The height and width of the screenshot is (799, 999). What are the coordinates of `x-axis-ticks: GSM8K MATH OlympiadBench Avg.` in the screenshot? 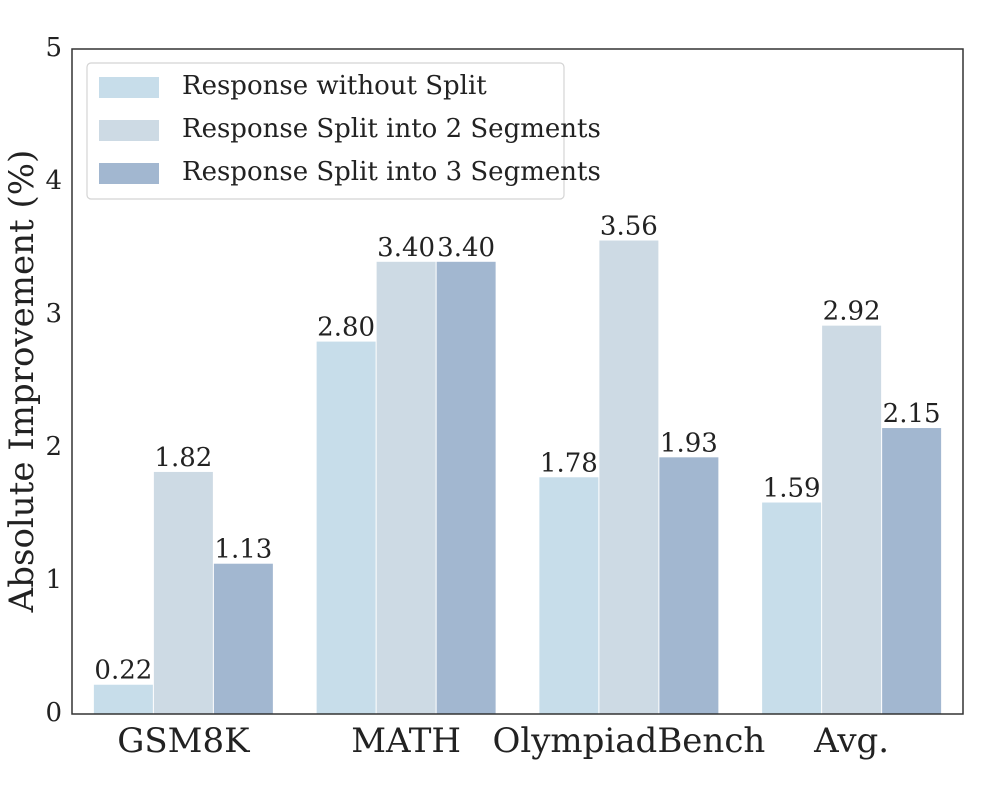 It's located at (503, 741).